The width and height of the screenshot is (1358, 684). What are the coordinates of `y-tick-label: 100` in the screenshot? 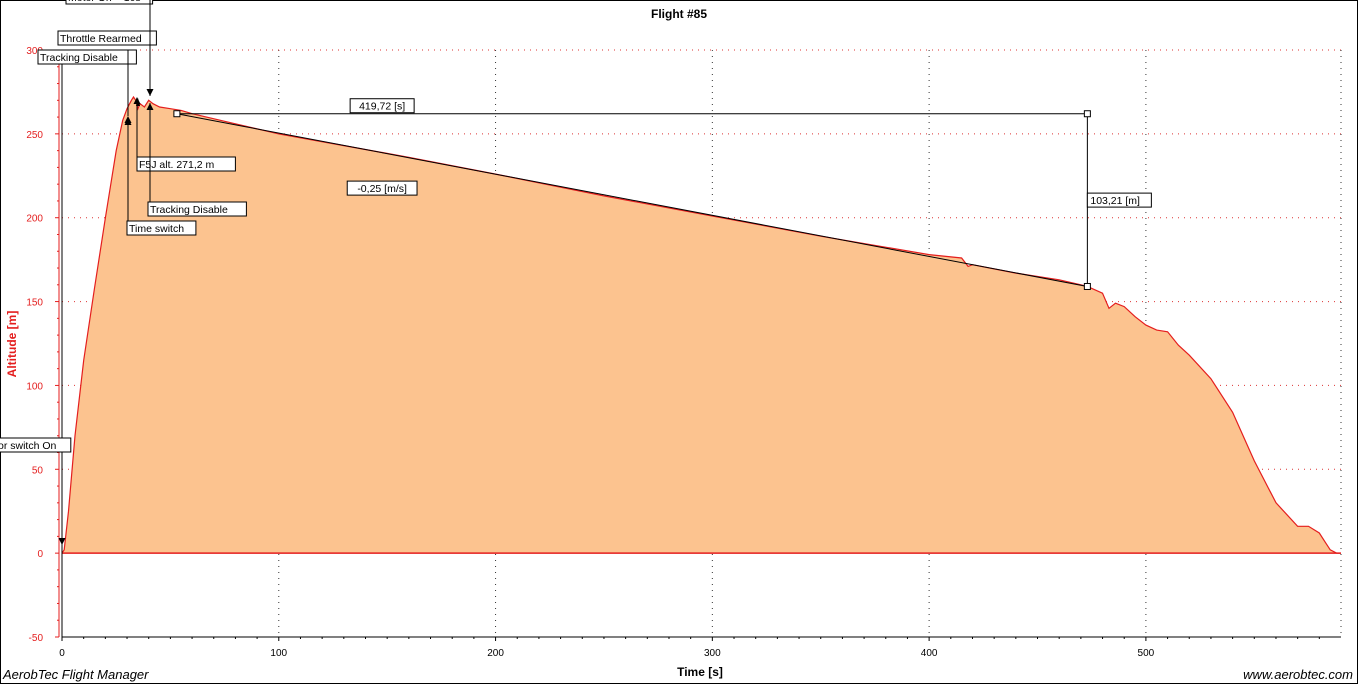 It's located at (34, 386).